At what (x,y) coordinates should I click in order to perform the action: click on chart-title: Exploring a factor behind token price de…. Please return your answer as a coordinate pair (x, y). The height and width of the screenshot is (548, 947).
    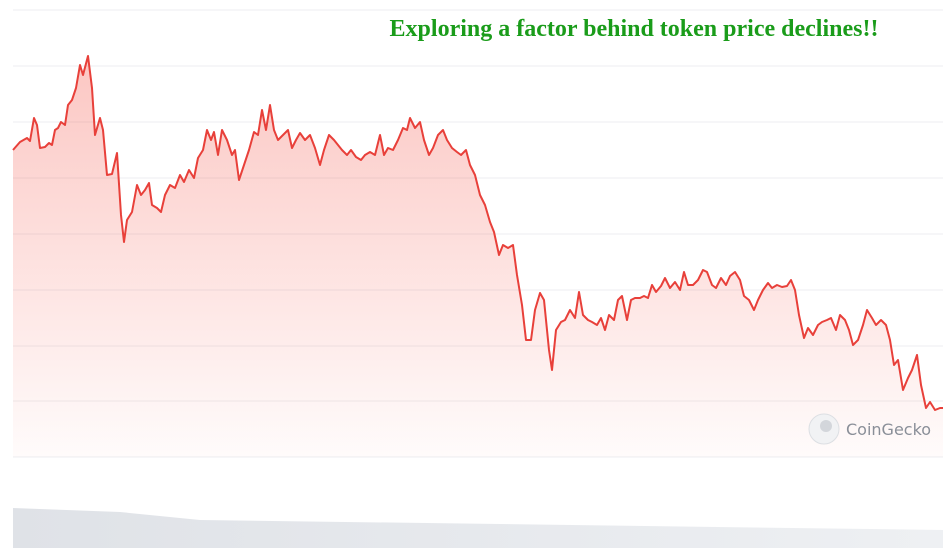
    Looking at the image, I should click on (634, 29).